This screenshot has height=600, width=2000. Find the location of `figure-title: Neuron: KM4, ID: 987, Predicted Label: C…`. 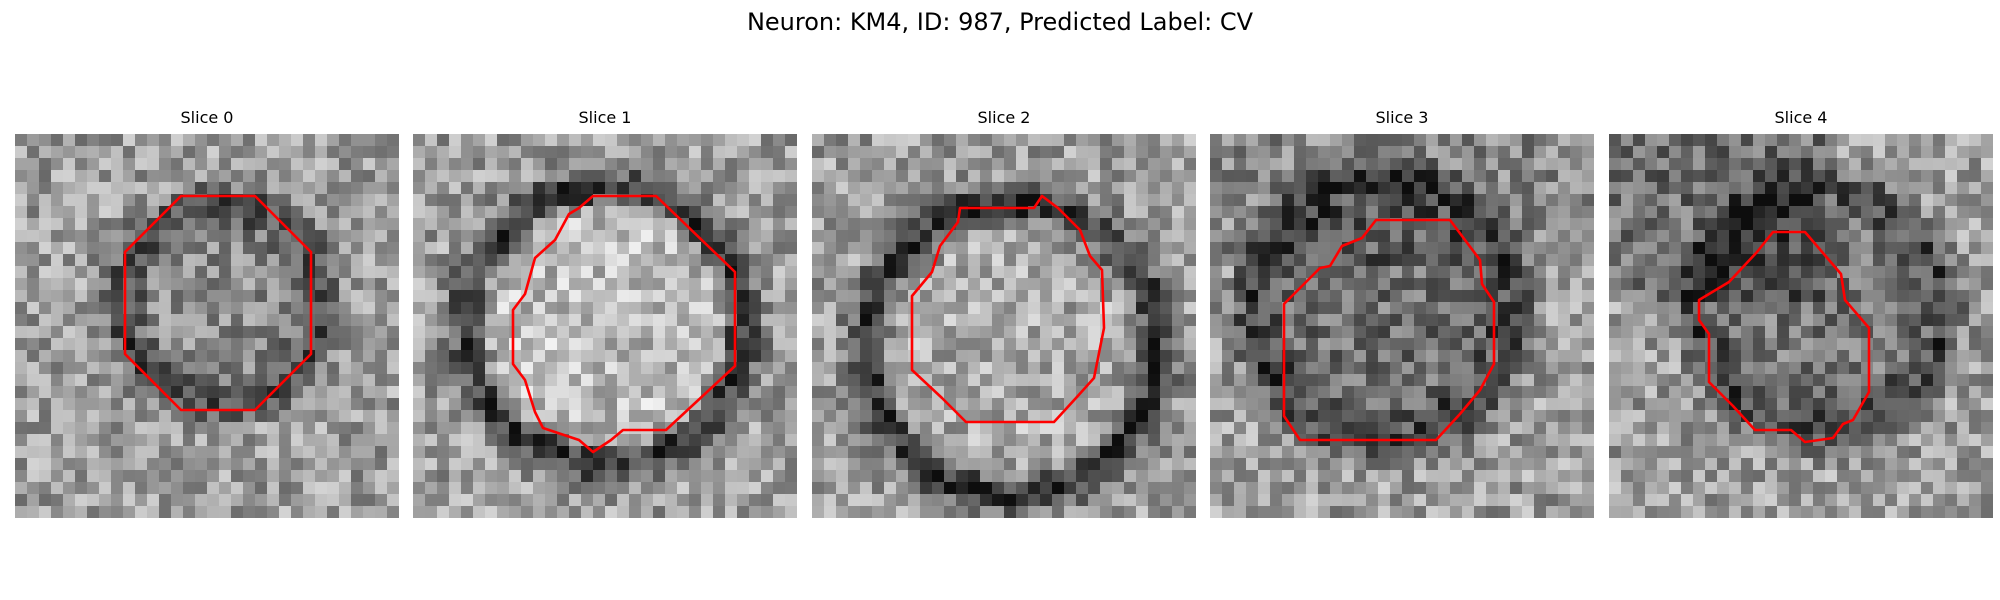

figure-title: Neuron: KM4, ID: 987, Predicted Label: C… is located at coordinates (1000, 22).